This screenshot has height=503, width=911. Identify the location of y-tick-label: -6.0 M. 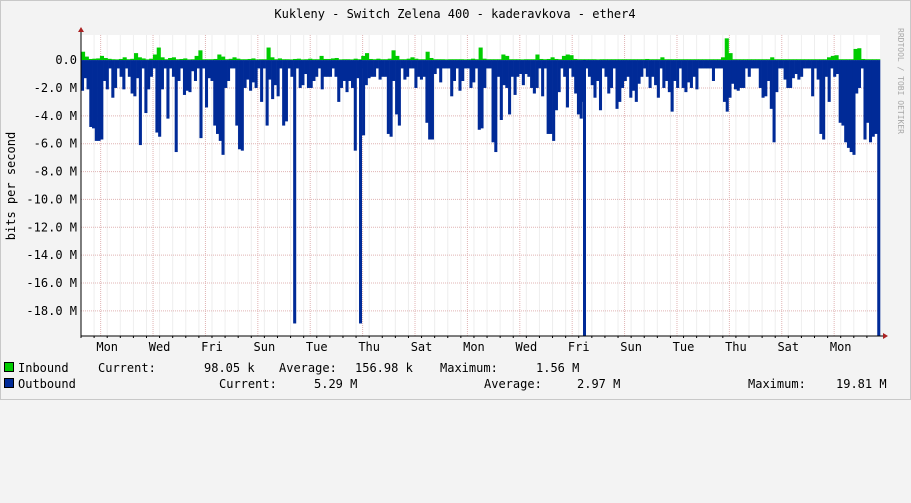
(55, 144).